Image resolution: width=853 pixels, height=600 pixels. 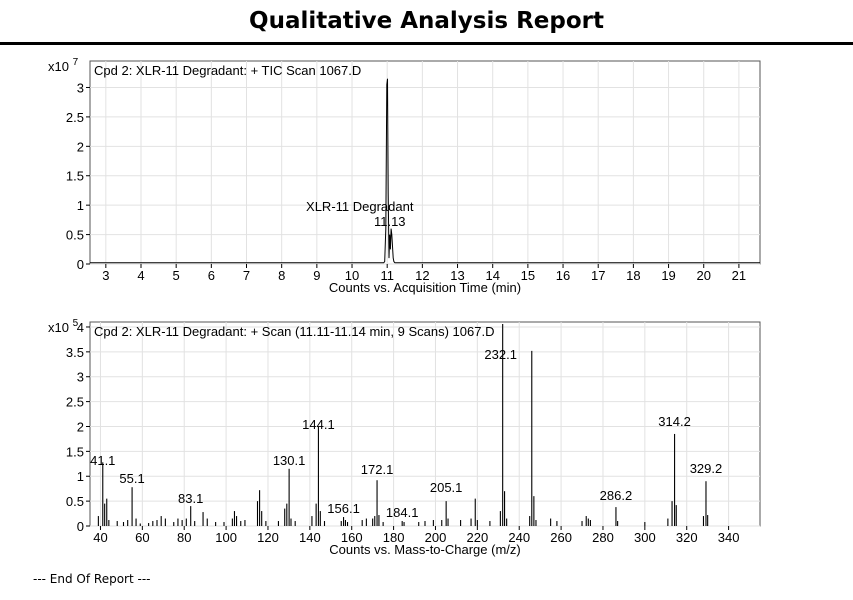 What do you see at coordinates (519, 537) in the screenshot?
I see `x-tick-label: 240` at bounding box center [519, 537].